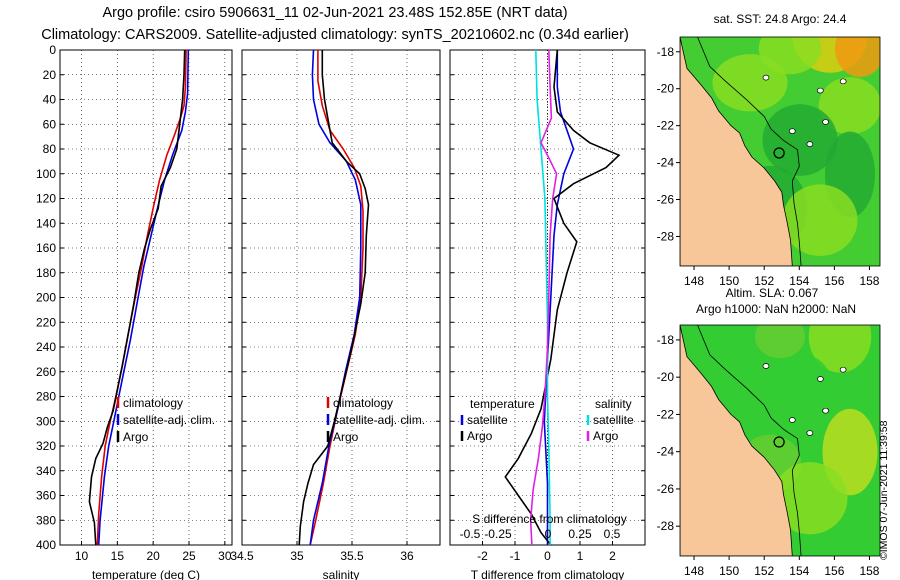 This screenshot has width=900, height=580. Describe the element at coordinates (46, 273) in the screenshot. I see `depth-tick-label: 180` at that location.